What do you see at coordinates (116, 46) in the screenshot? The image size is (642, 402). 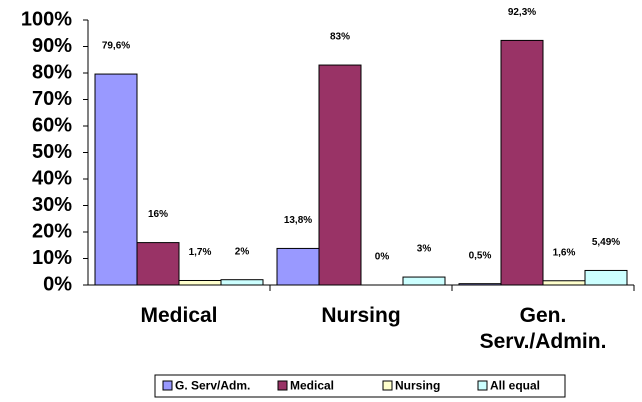 I see `value-label: 79,6%` at bounding box center [116, 46].